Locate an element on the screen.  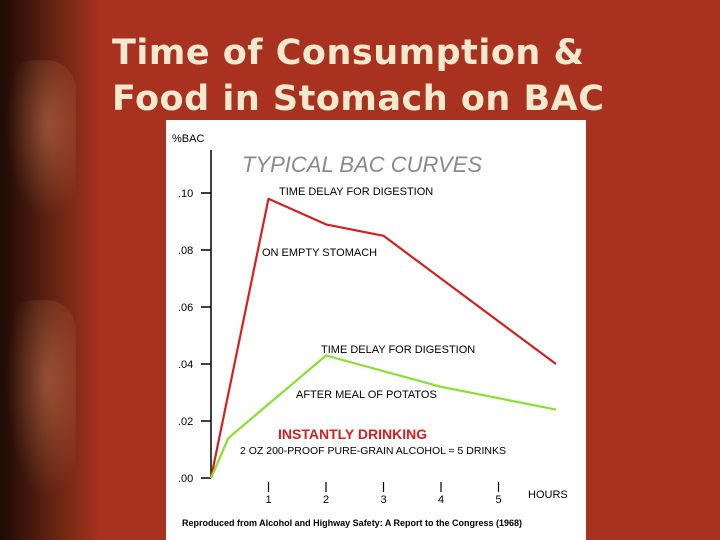
title-line: Food in Stomach on BAC is located at coordinates (358, 99).